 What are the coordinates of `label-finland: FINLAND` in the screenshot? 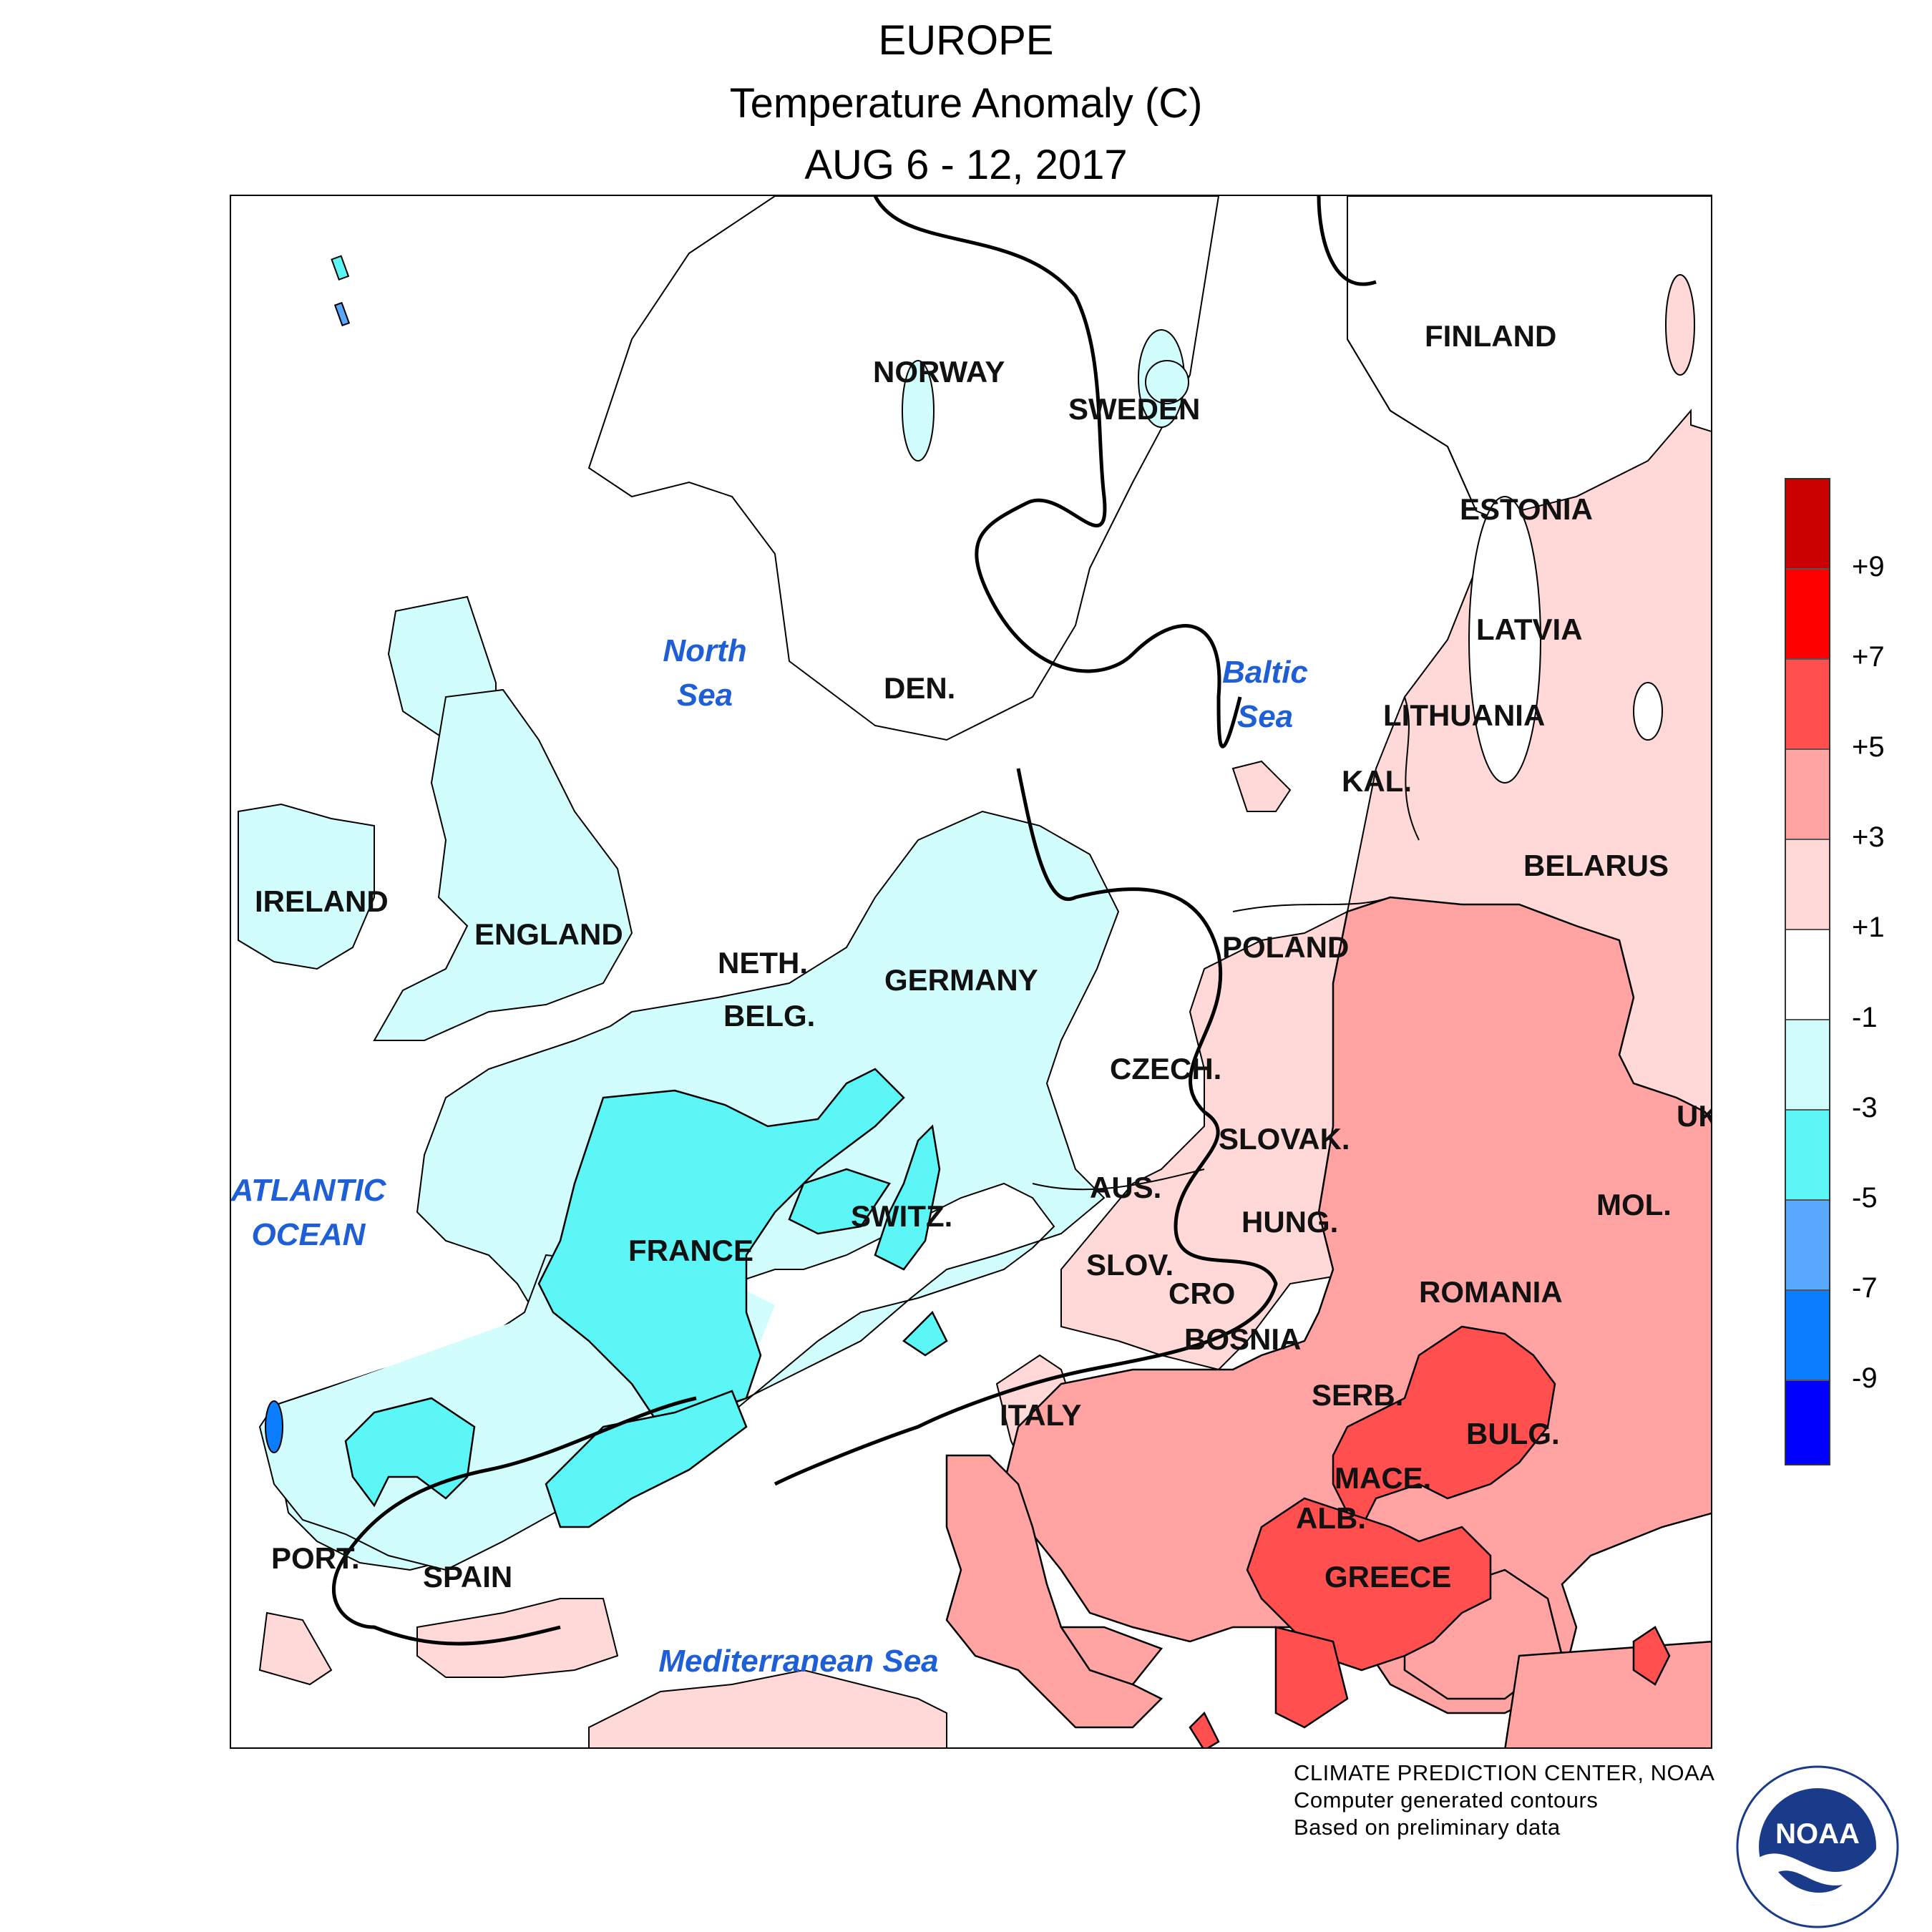 It's located at (1490, 336).